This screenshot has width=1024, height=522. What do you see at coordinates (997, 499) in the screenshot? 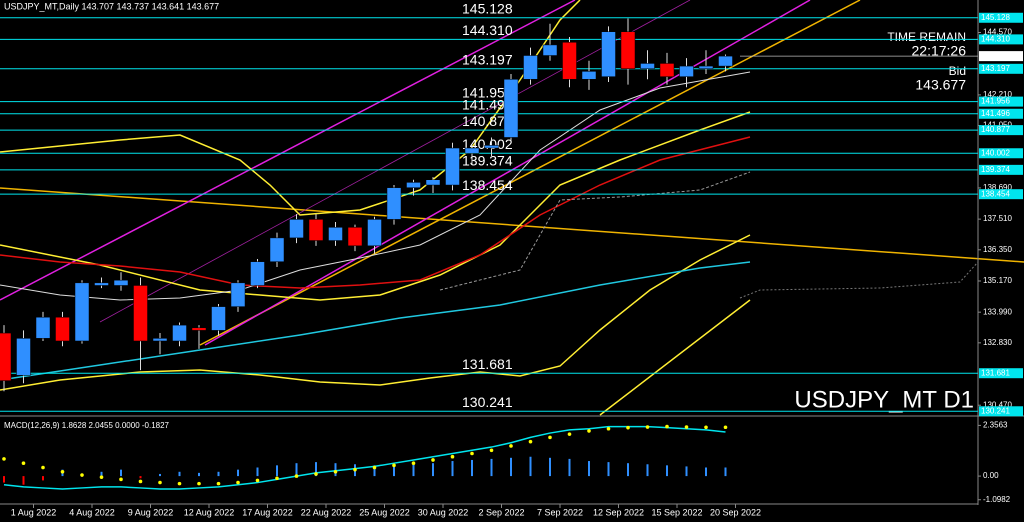
I see `y-tick-label: -1.0982` at bounding box center [997, 499].